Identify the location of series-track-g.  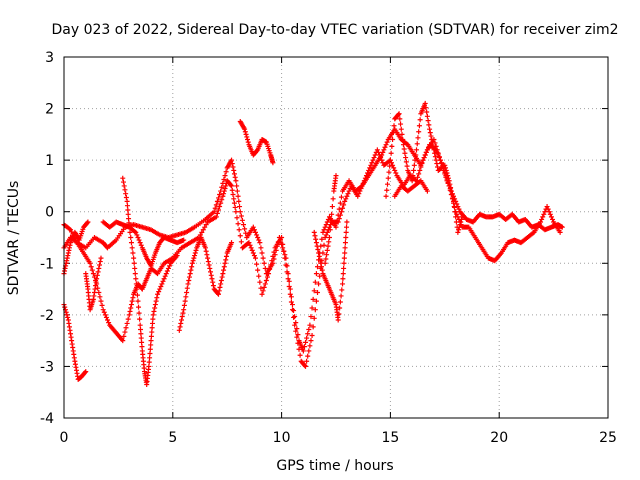
(143, 244).